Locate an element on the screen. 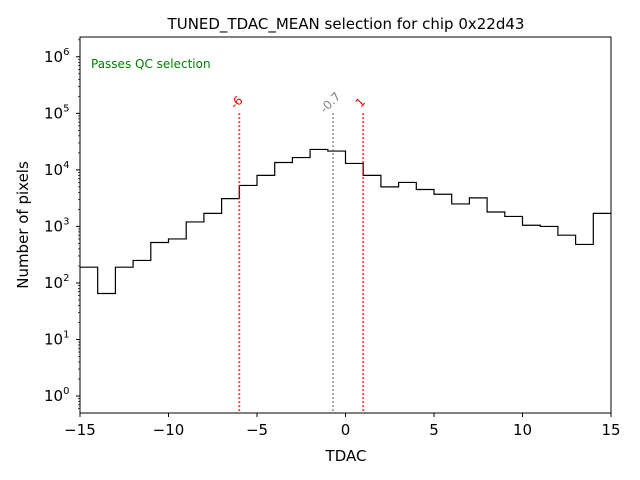 Image resolution: width=640 pixels, height=480 pixels. y-axis-label: Number of pixels is located at coordinates (23, 225).